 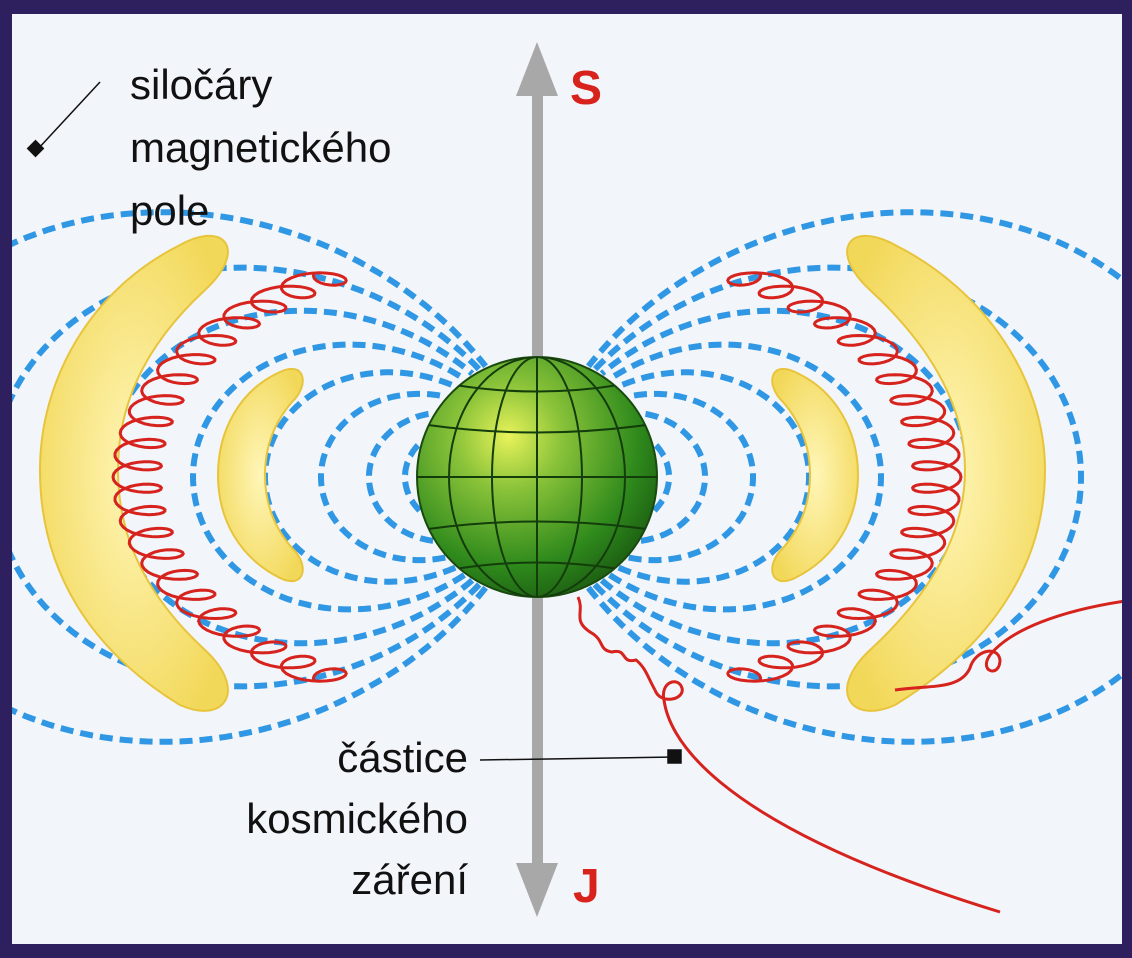 What do you see at coordinates (169, 210) in the screenshot?
I see `field-lines-label-line3: pole` at bounding box center [169, 210].